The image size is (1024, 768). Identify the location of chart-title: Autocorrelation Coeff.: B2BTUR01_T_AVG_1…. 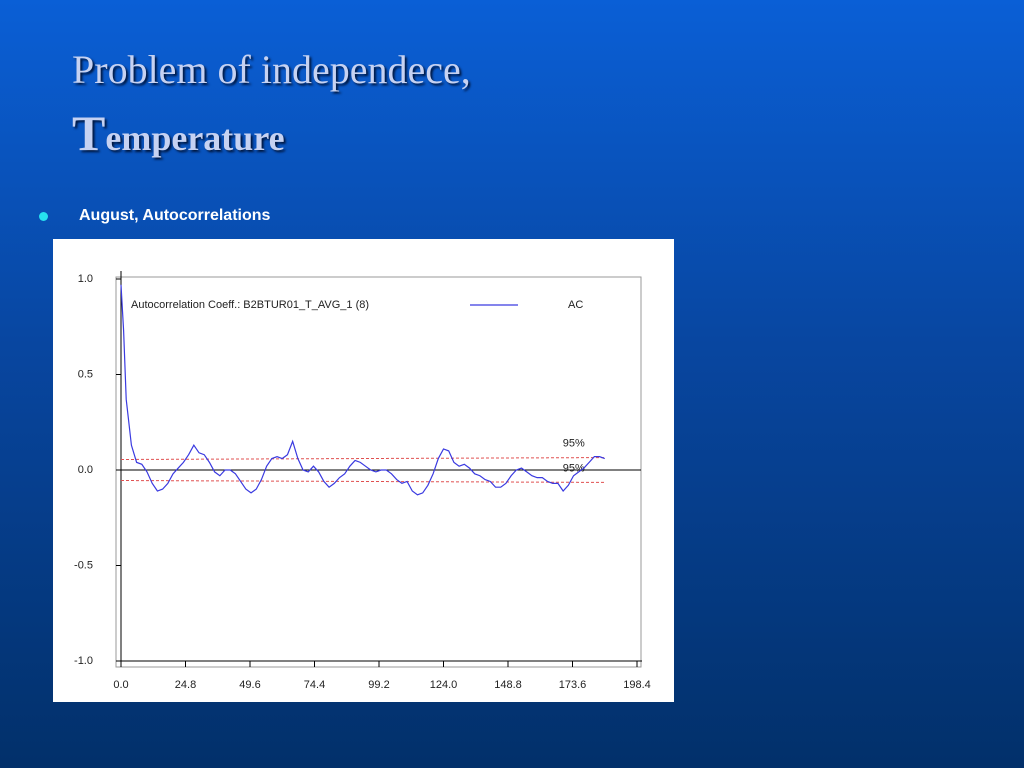
(250, 305).